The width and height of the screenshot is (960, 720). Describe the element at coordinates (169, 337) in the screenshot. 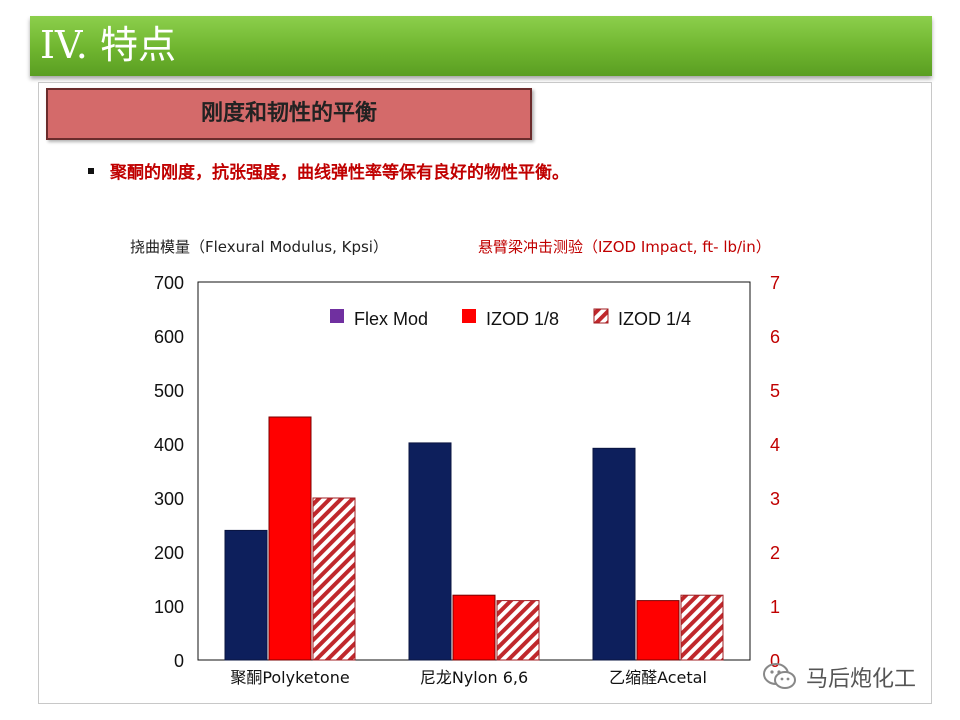

I see `left-tick-label: 600` at that location.